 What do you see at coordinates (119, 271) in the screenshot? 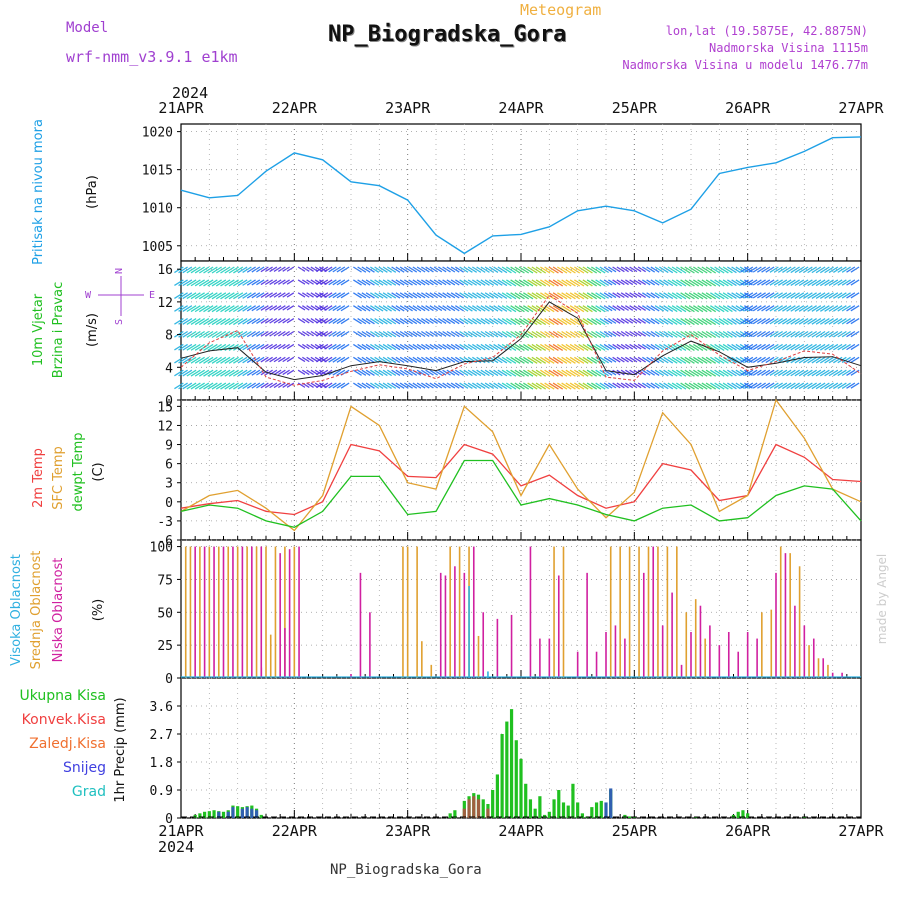
I see `compass-n-label: N` at bounding box center [119, 271].